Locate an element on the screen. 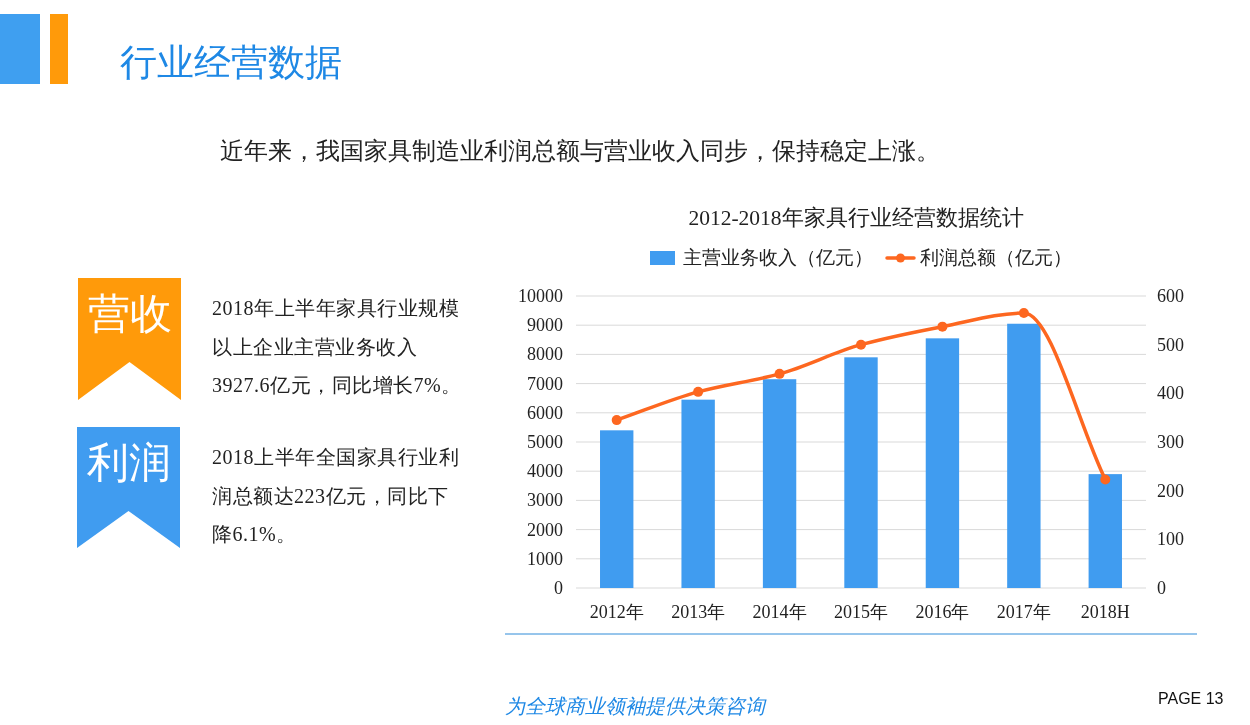  legend-label: 主营业务收入（亿元） is located at coordinates (778, 257).